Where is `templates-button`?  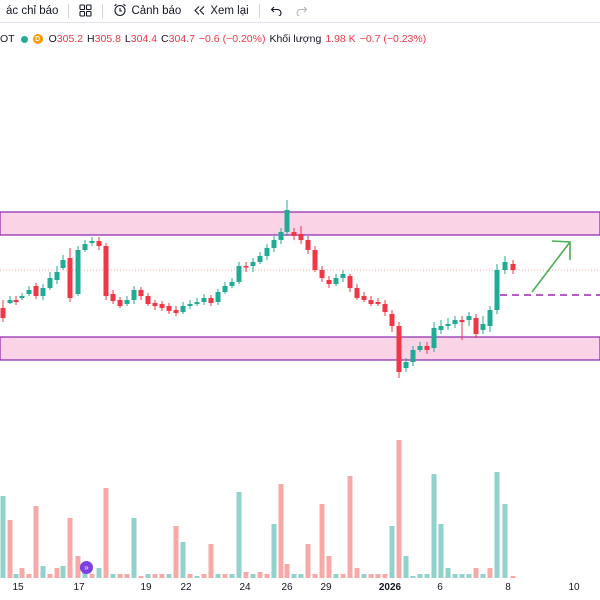 templates-button is located at coordinates (85, 11).